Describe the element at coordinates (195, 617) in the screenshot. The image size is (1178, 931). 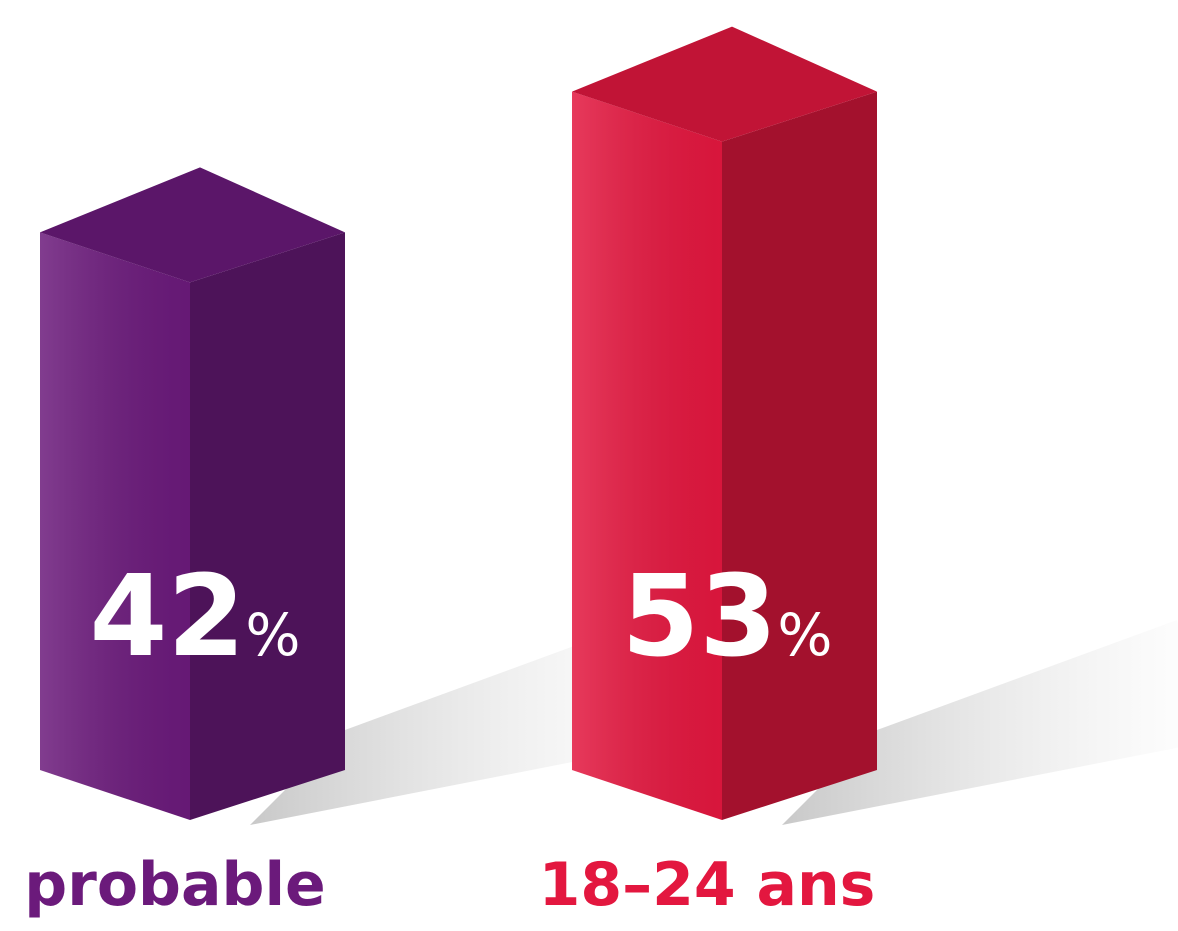
I see `value-label: 42%` at that location.